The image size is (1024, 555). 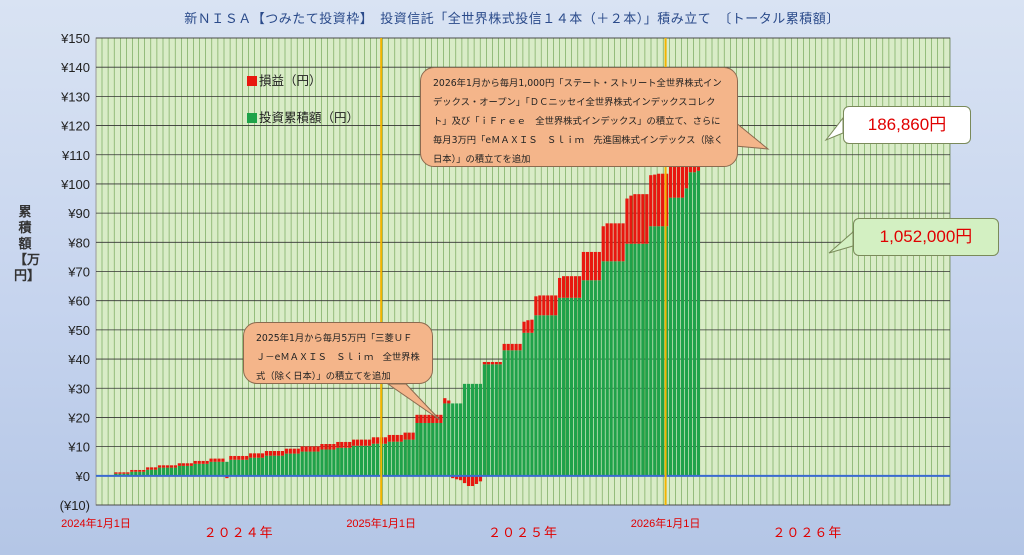 What do you see at coordinates (290, 80) in the screenshot?
I see `legend-label-profit: 損益（円）` at bounding box center [290, 80].